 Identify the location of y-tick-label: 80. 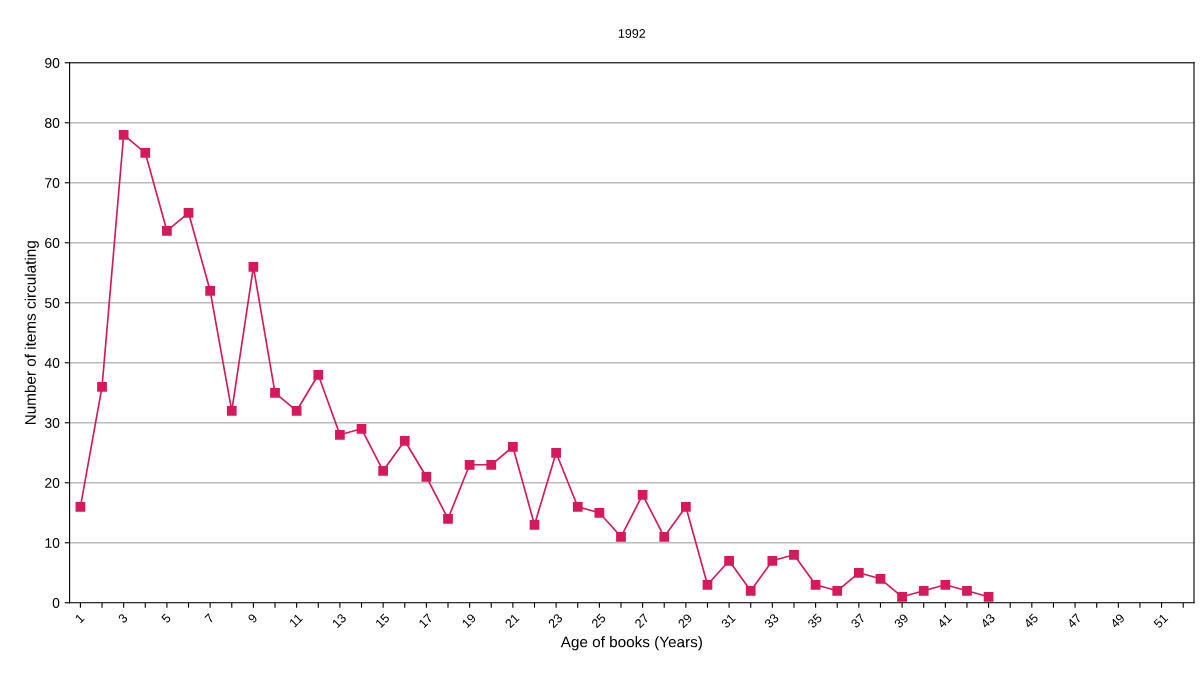
(52, 123).